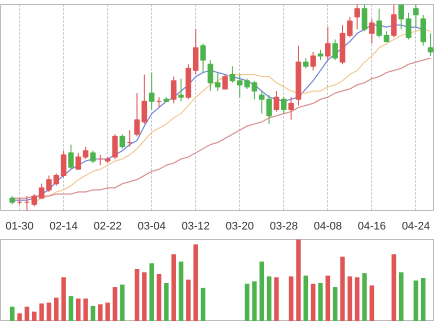 Image resolution: width=435 pixels, height=321 pixels. I want to click on x-tick-label: 02-14, so click(64, 226).